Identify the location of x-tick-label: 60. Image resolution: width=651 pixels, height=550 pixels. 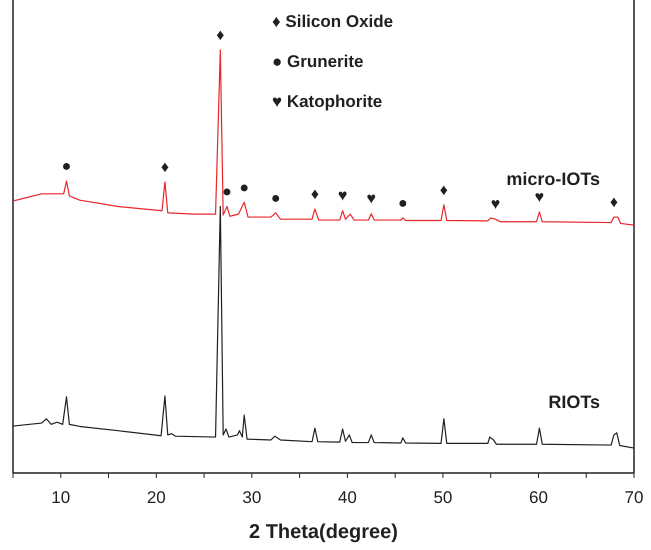
(538, 497).